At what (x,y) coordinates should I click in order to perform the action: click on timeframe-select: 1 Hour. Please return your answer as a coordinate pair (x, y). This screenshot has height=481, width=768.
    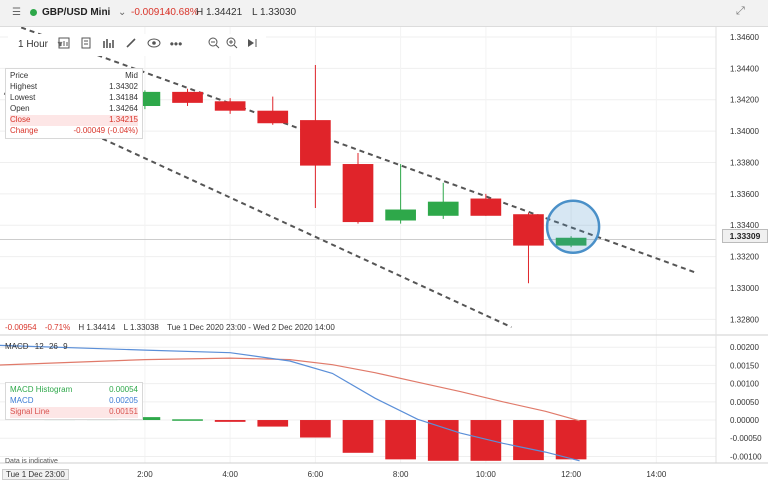
    Looking at the image, I should click on (32, 44).